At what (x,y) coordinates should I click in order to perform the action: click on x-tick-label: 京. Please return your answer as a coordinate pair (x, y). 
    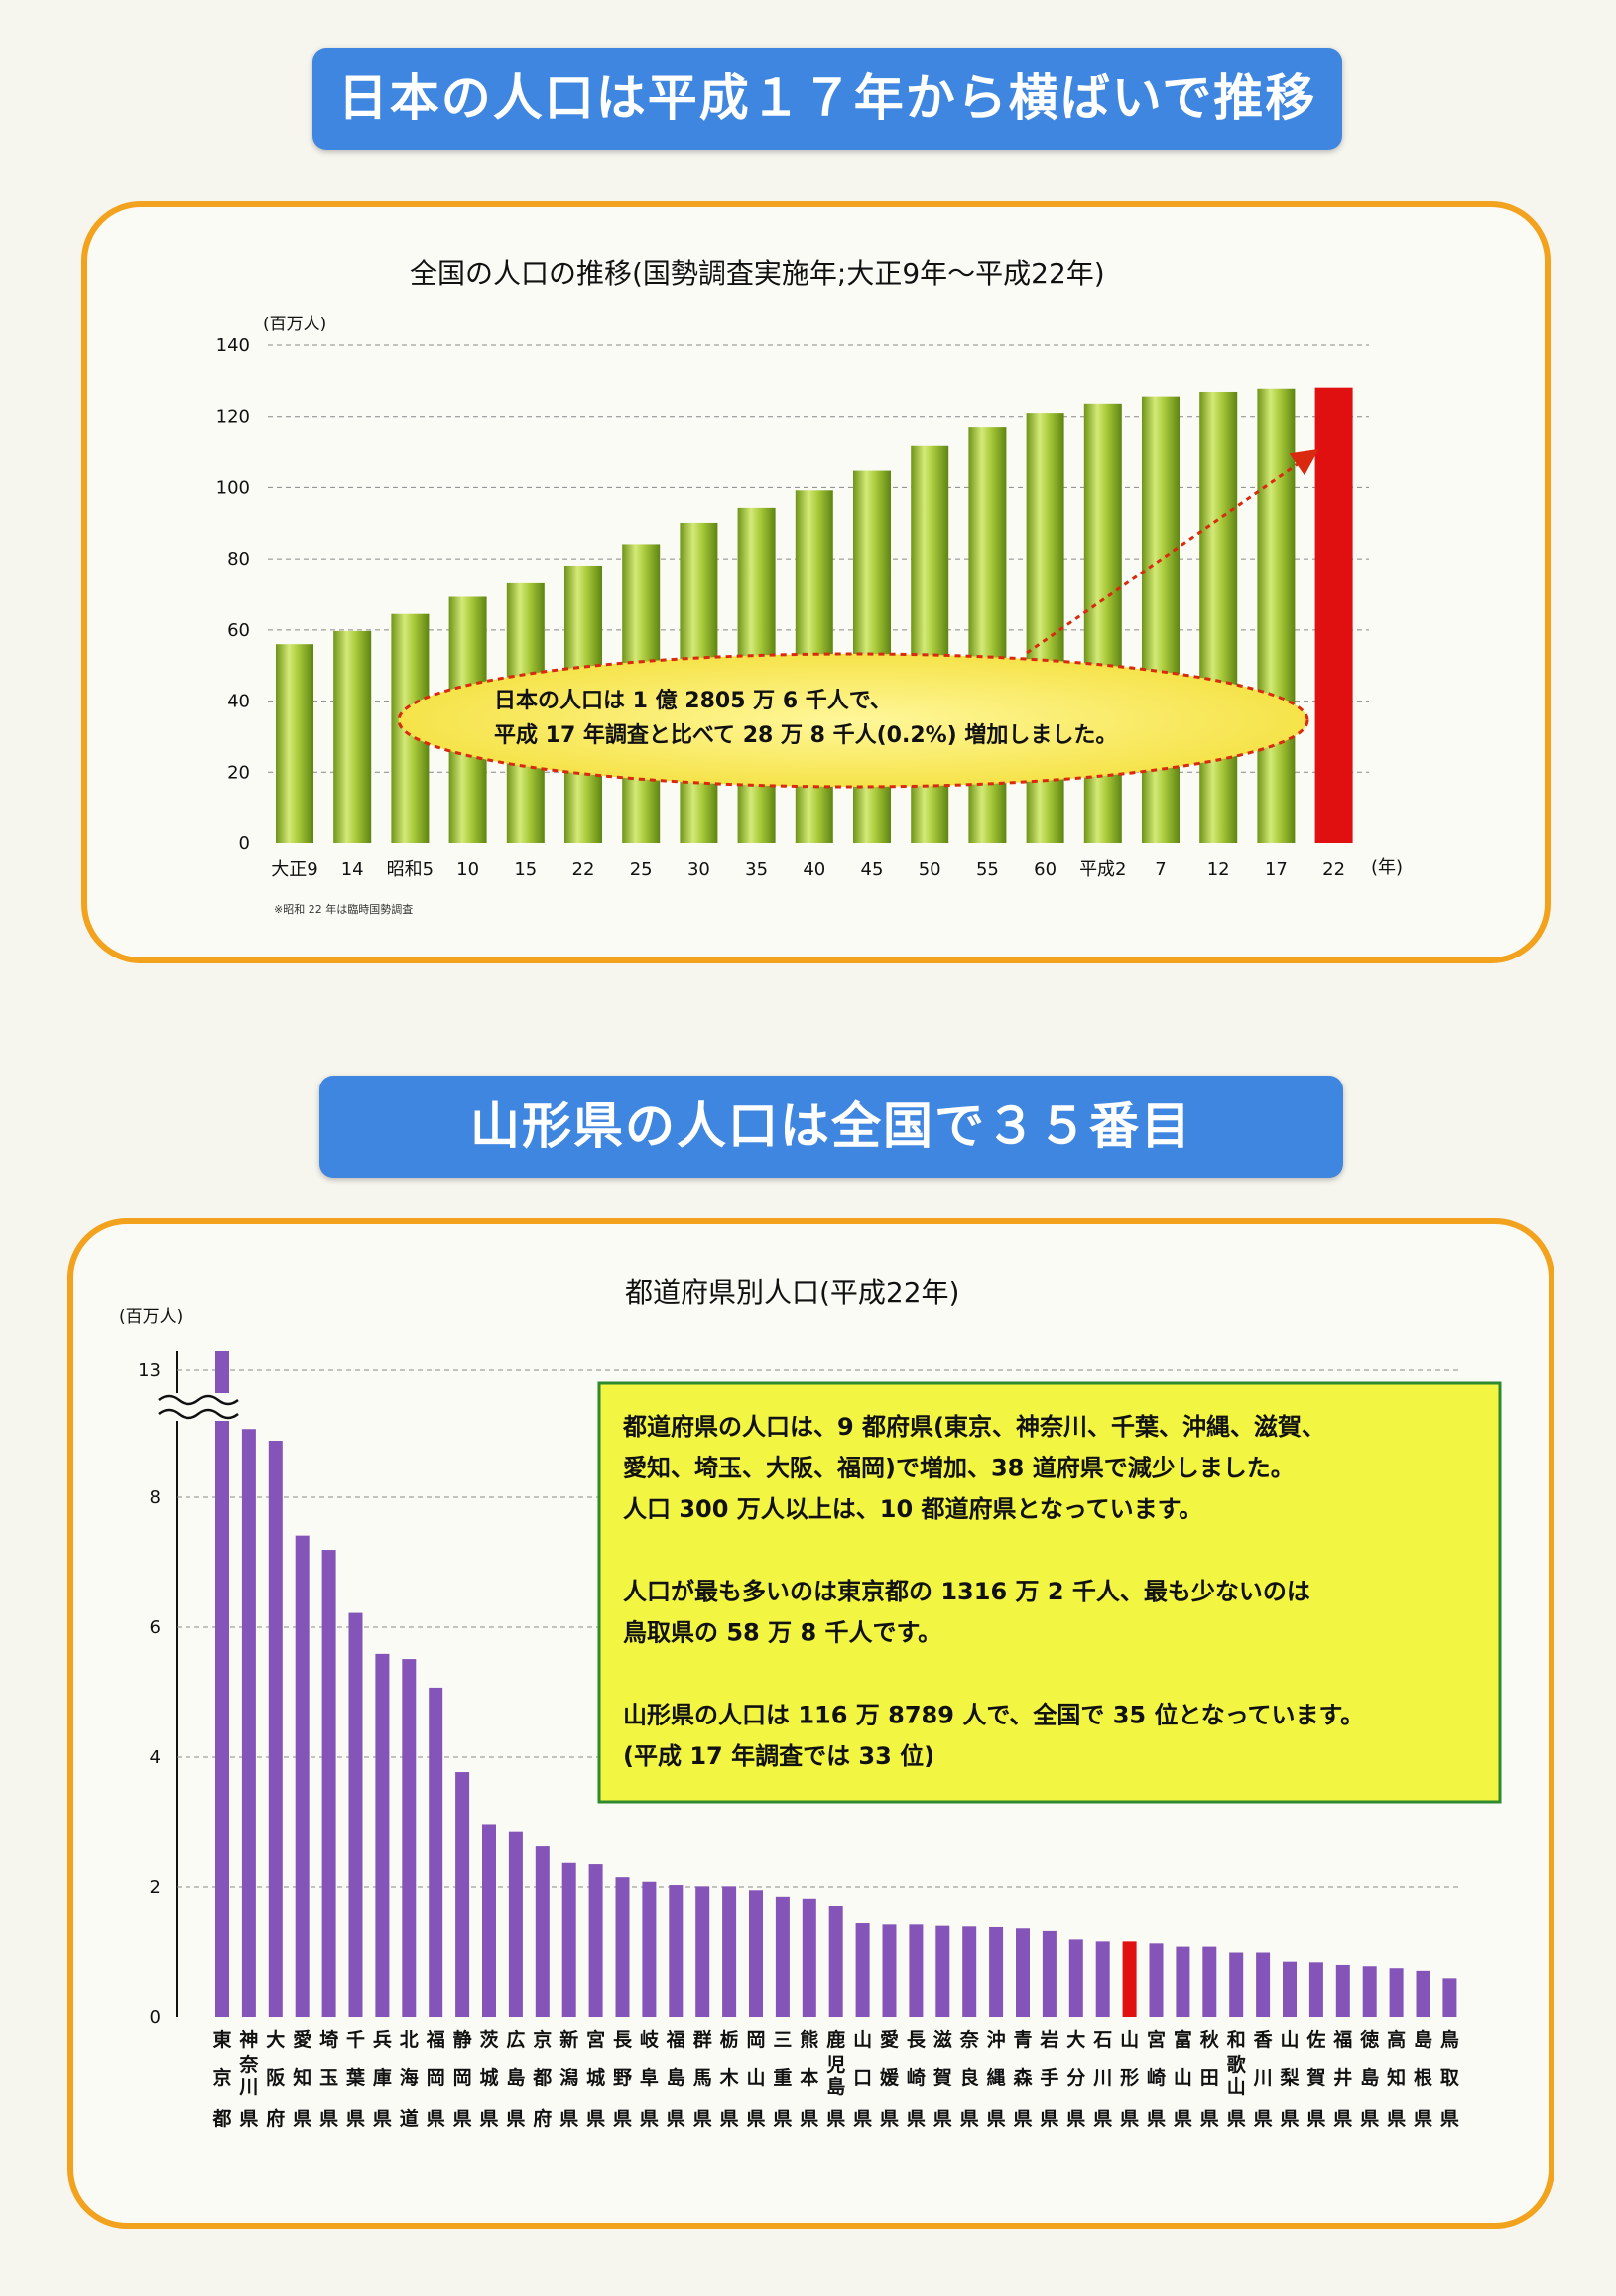
    Looking at the image, I should click on (542, 2039).